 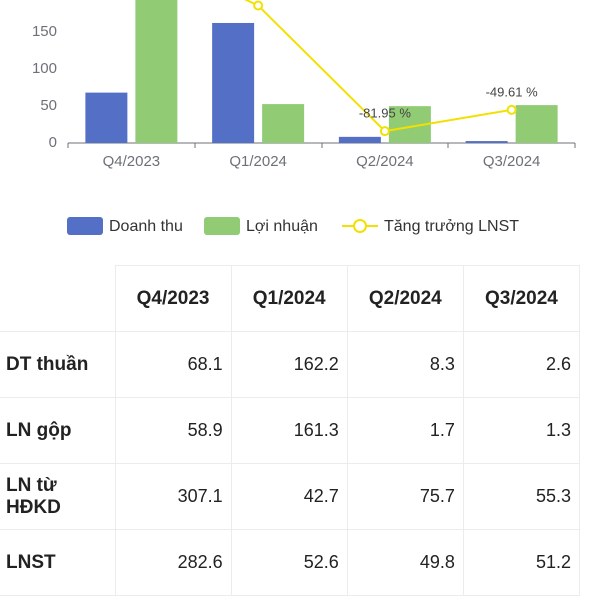 I want to click on table-row: DT thuần 68.1 162.2 8.3 2.6, so click(x=290, y=364).